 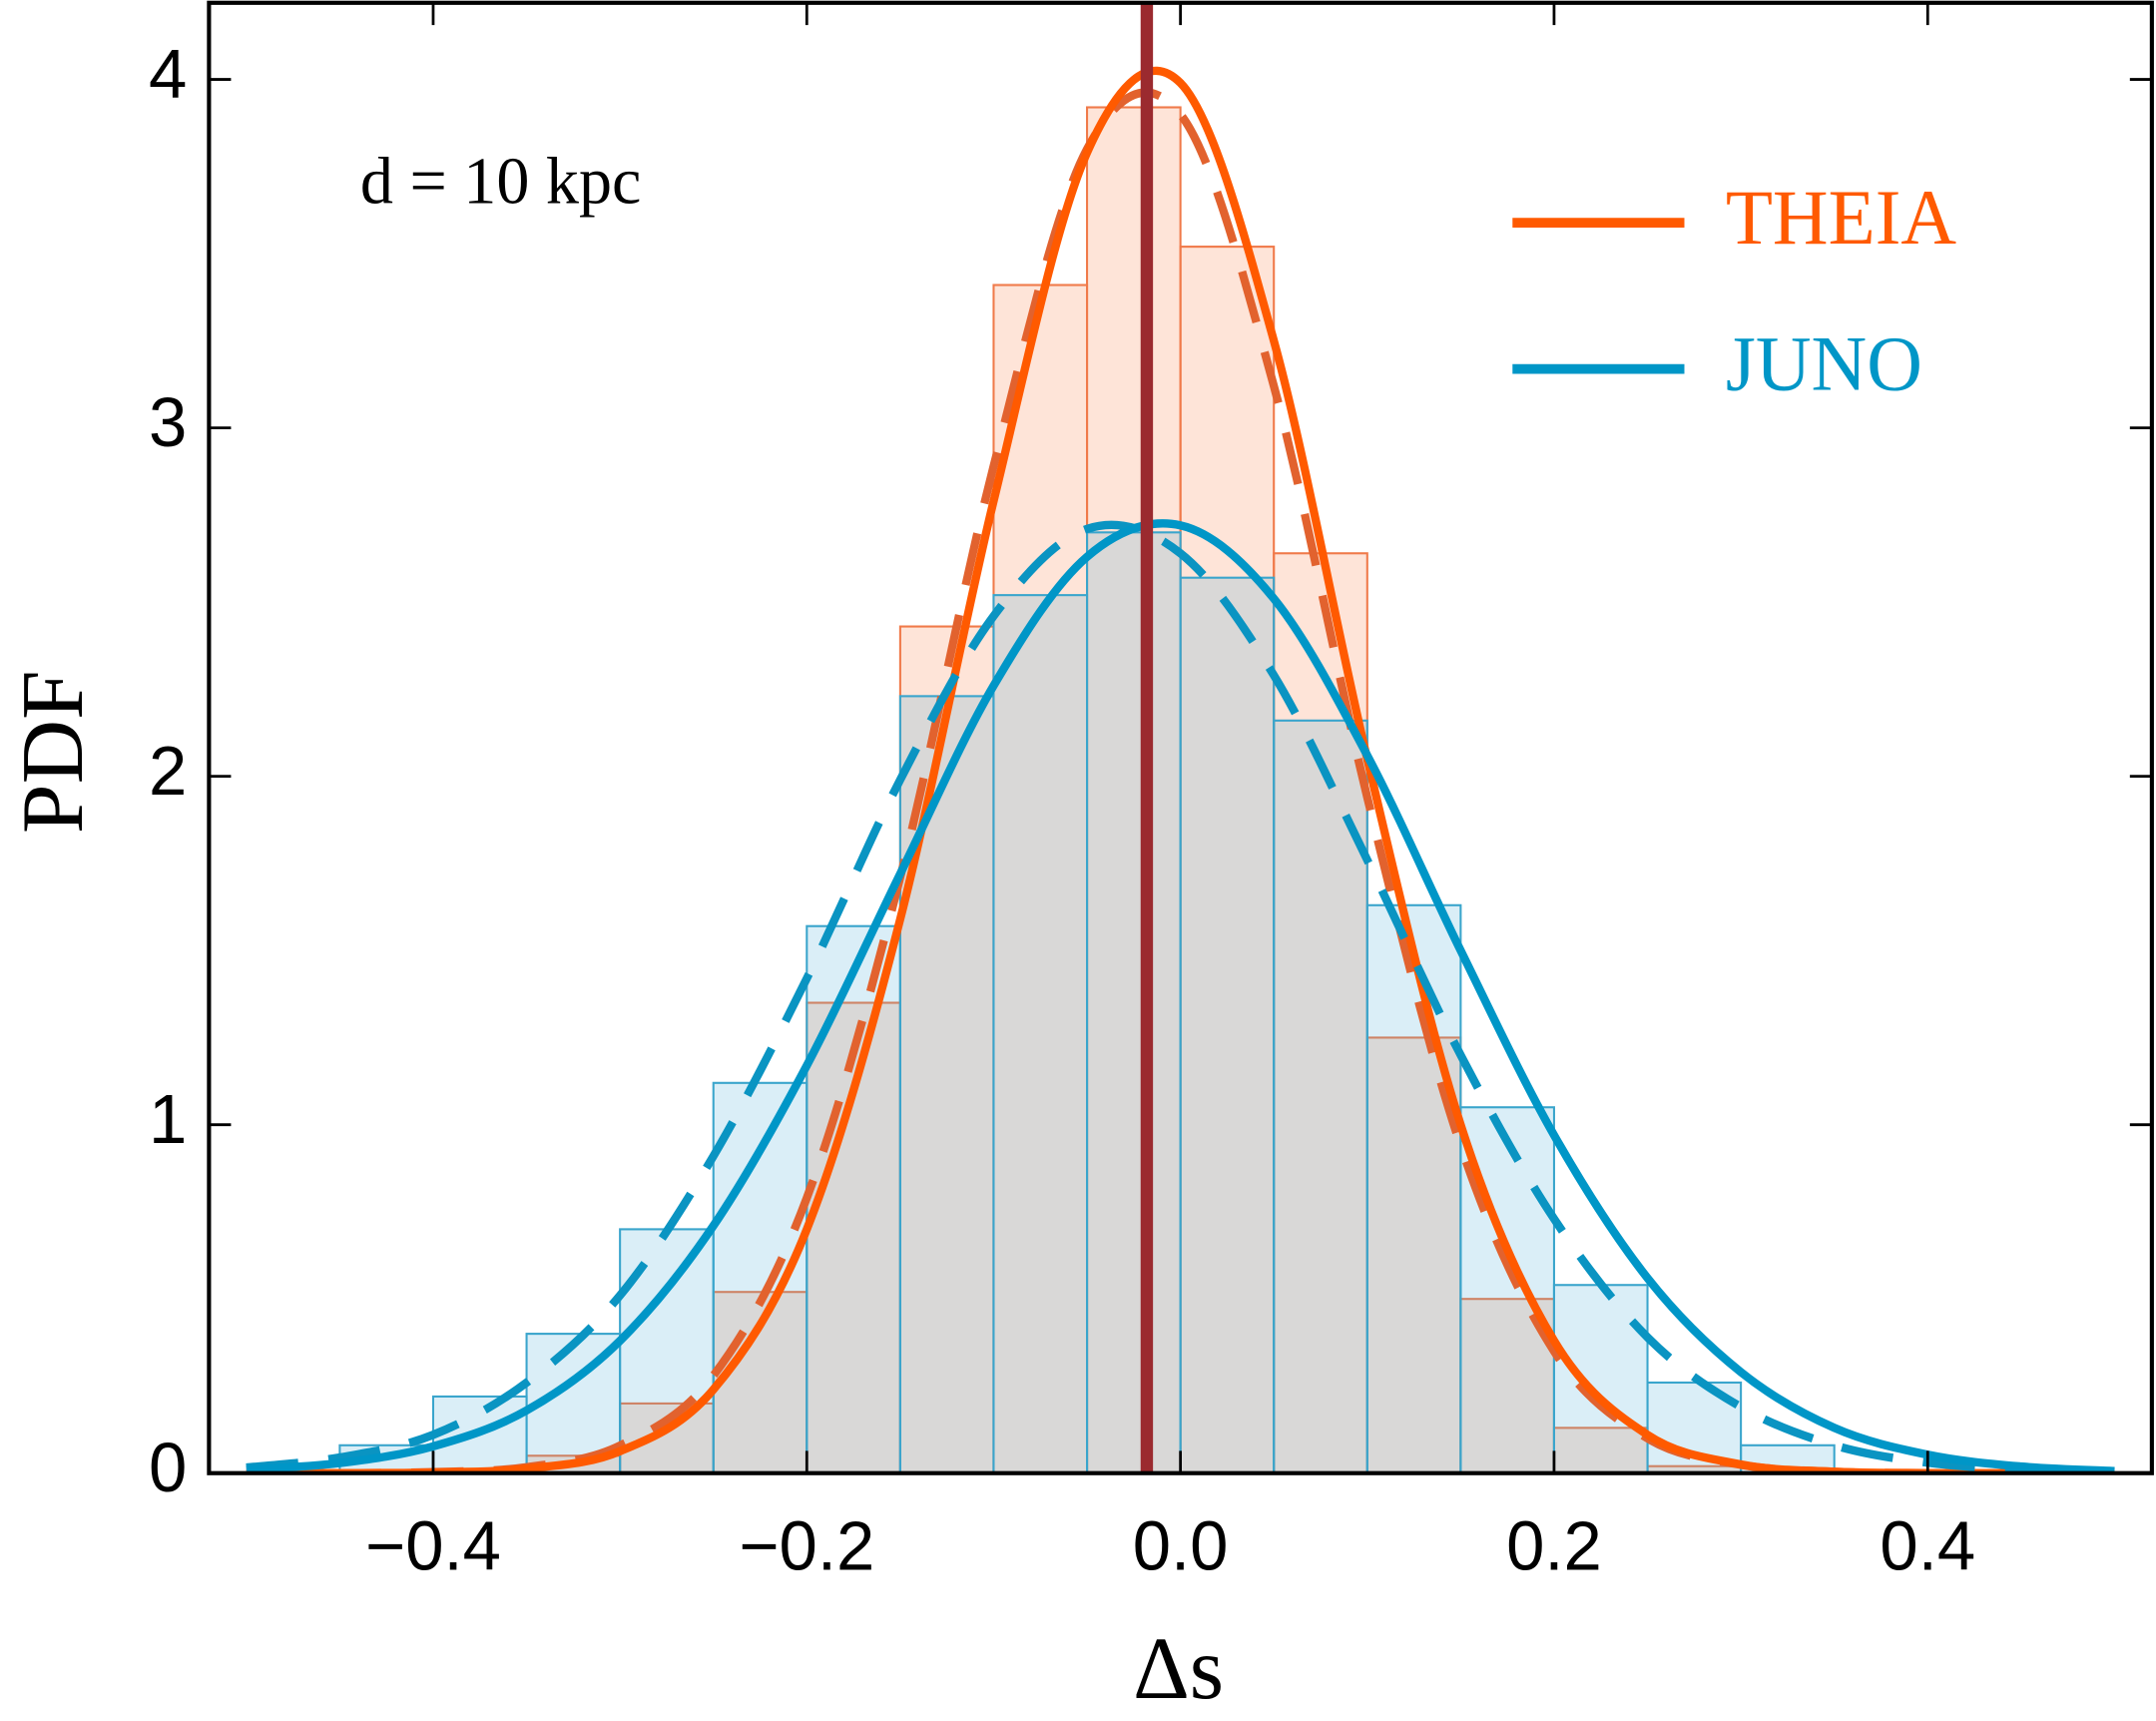 What do you see at coordinates (168, 1119) in the screenshot?
I see `y-tick-label: 1` at bounding box center [168, 1119].